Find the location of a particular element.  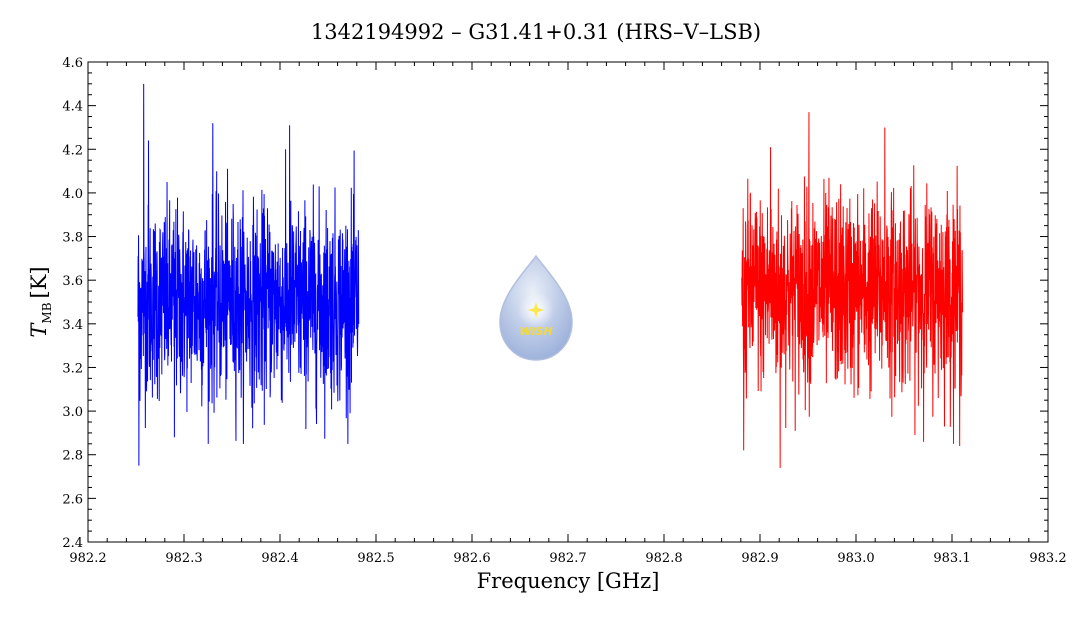

svg-text:TMB[K]: TMB [K] is located at coordinates (40, 301).